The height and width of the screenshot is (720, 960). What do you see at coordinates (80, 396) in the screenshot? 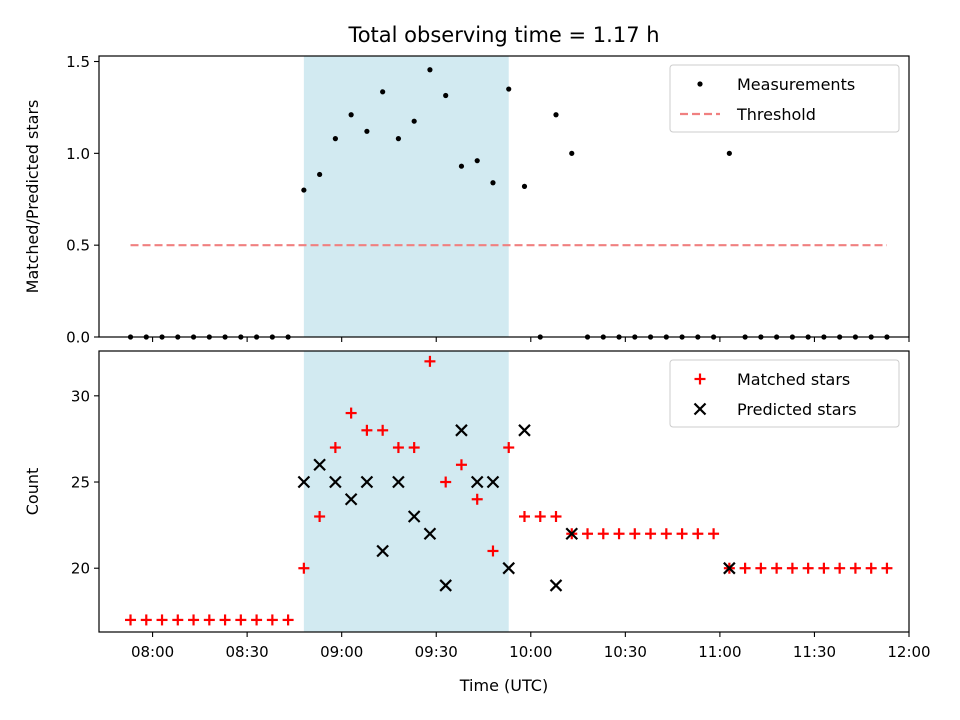
I see `y-tick-label: 30` at bounding box center [80, 396].